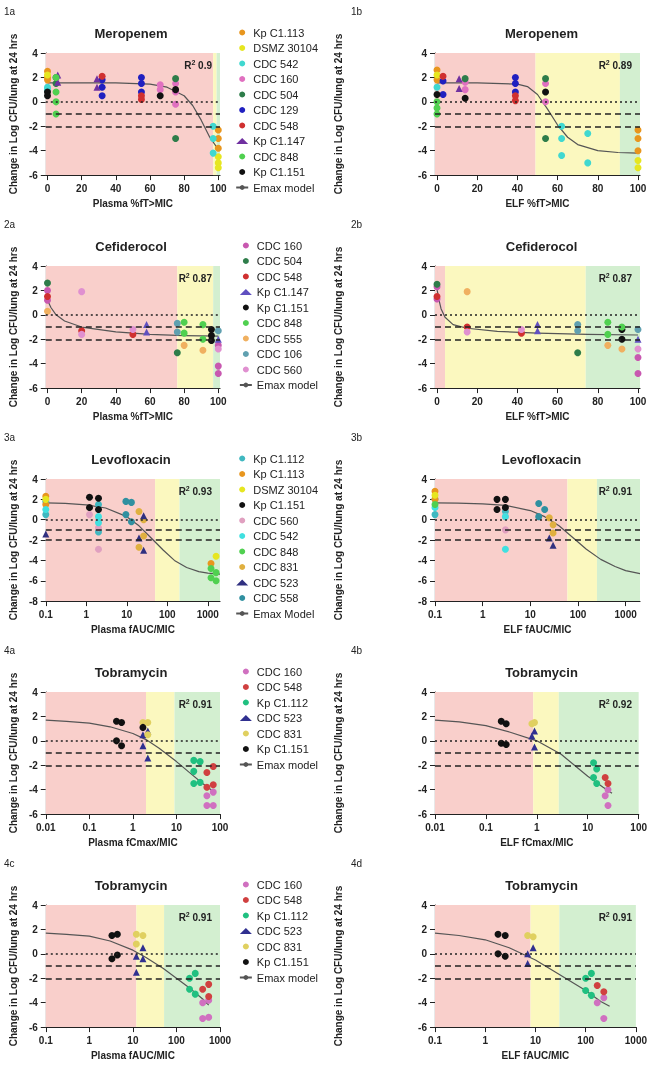 The width and height of the screenshot is (650, 1065). What do you see at coordinates (279, 245) in the screenshot?
I see `legend-label: CDC 160` at bounding box center [279, 245].